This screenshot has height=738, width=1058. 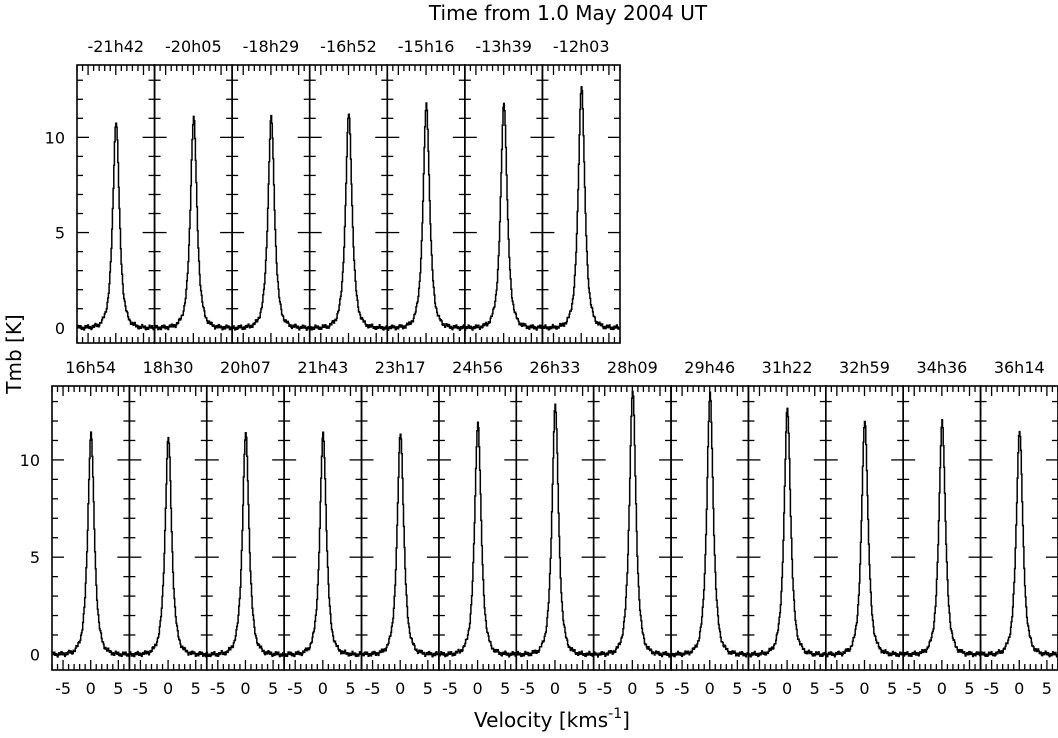 I want to click on y-tick-label: 0, so click(x=60, y=328).